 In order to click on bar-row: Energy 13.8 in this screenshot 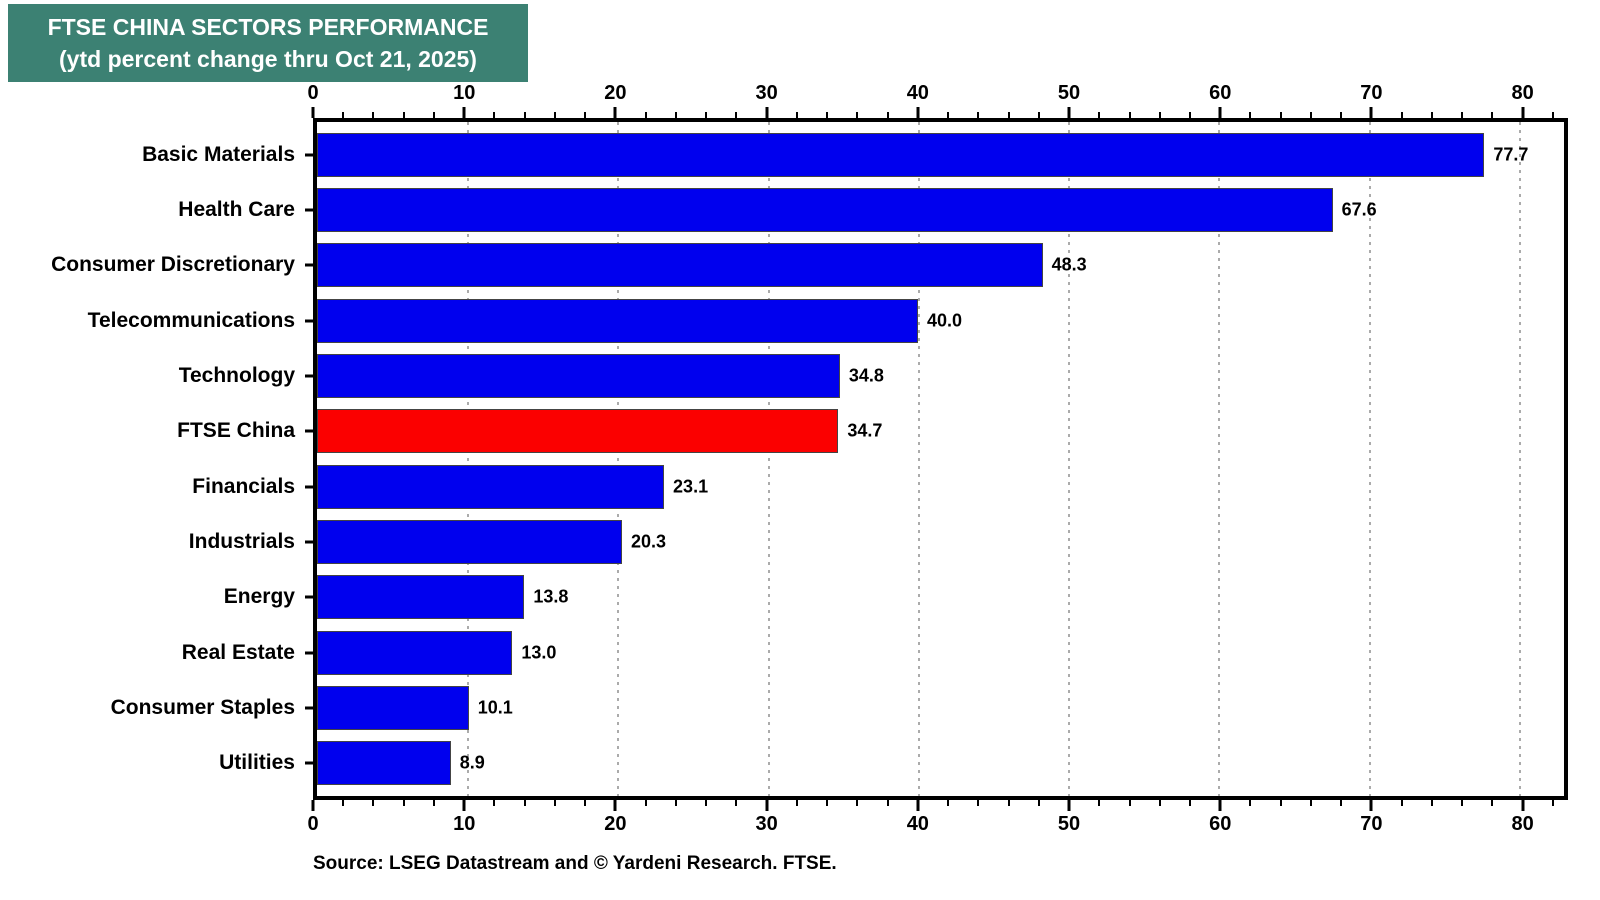, I will do `click(894, 597)`.